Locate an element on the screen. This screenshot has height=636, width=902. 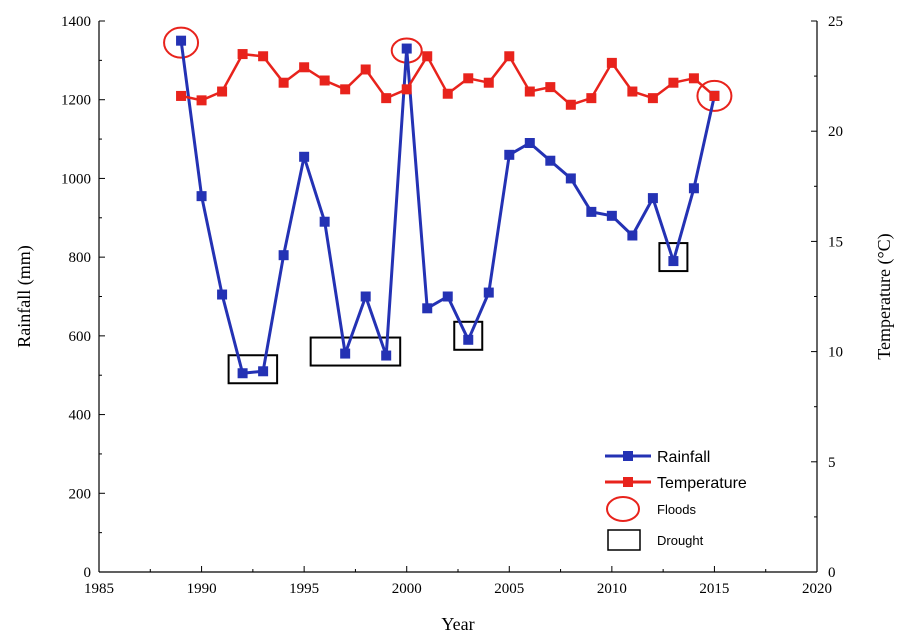
y-tick-label-left: 600 is located at coordinates (80, 337).